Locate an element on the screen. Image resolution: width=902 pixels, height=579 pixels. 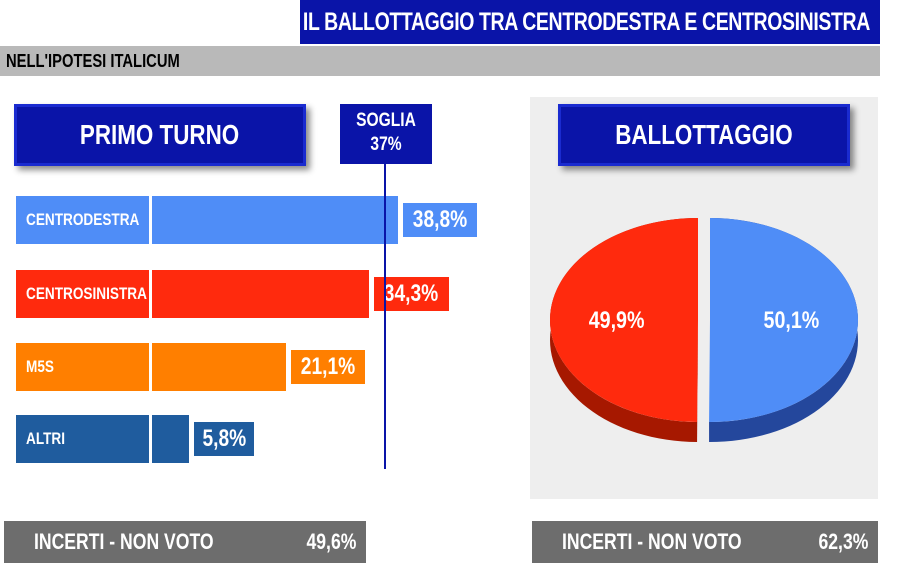
bar-label-centrodestra: CENTRODESTRA is located at coordinates (82, 220).